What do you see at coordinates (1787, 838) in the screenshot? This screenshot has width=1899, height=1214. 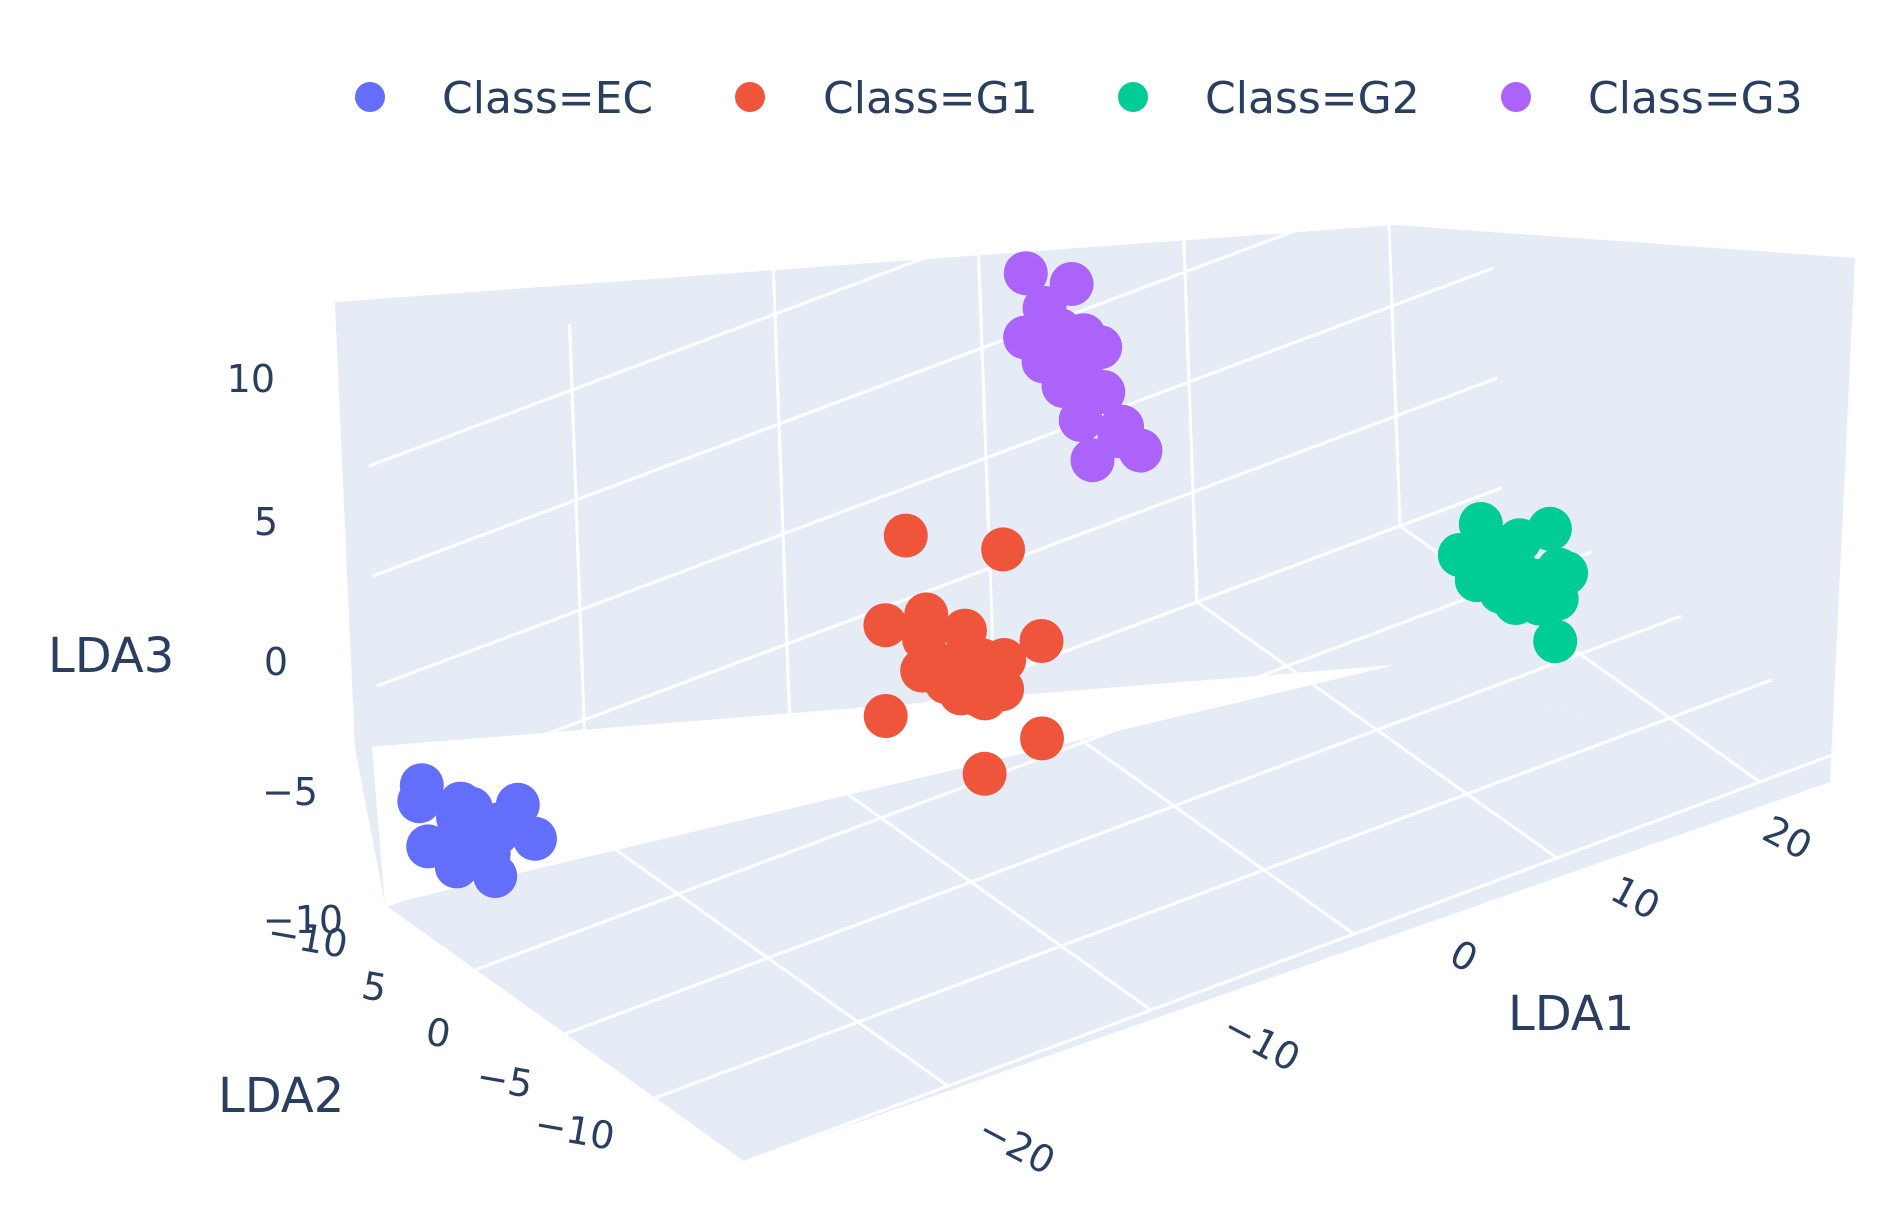 I see `x-tick-20: 20` at bounding box center [1787, 838].